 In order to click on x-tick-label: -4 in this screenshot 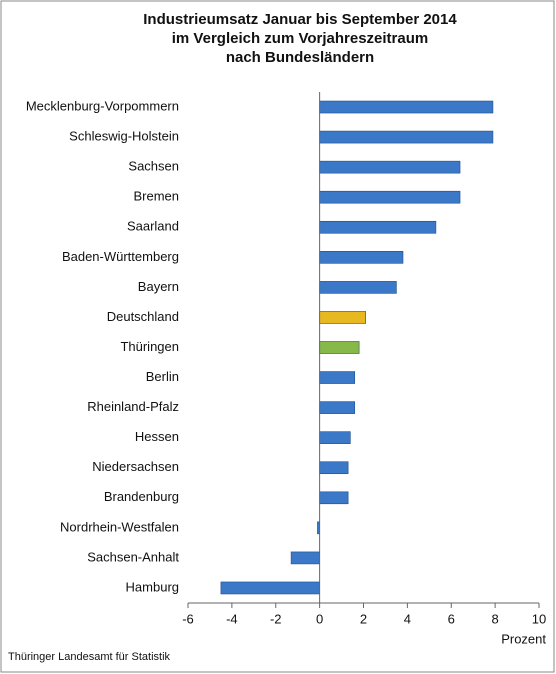, I will do `click(232, 618)`.